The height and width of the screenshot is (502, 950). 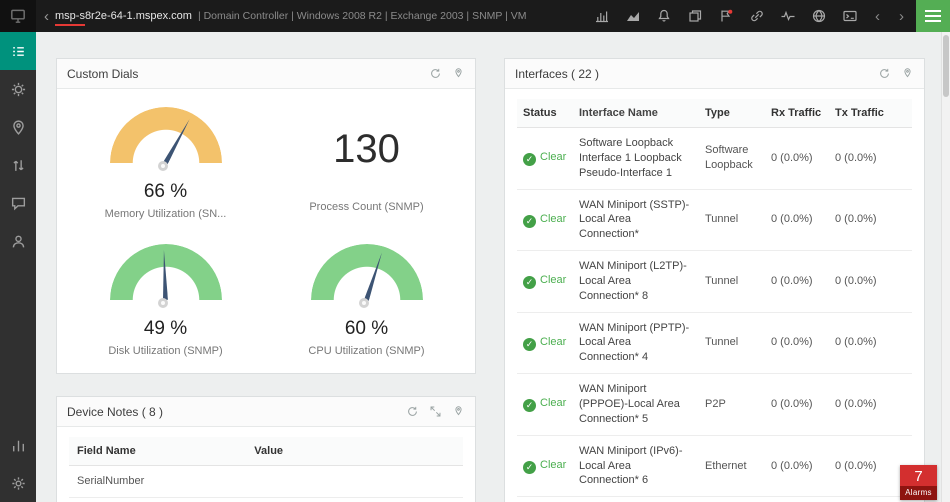 What do you see at coordinates (18, 483) in the screenshot?
I see `sidebar-item-settings` at bounding box center [18, 483].